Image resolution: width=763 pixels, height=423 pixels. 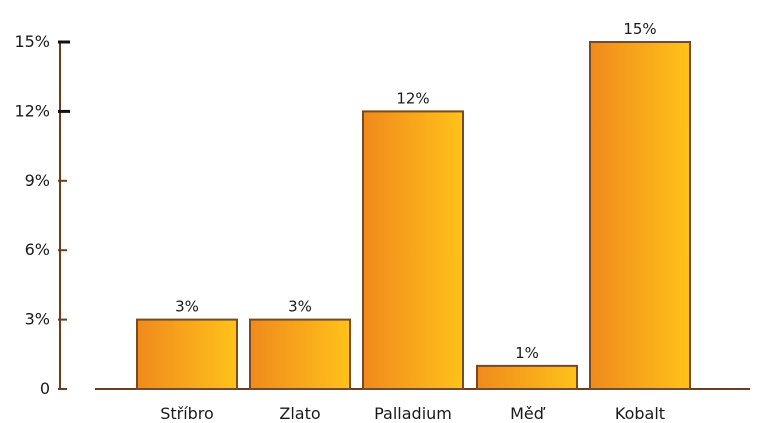 I want to click on bar-zlato, so click(x=300, y=354).